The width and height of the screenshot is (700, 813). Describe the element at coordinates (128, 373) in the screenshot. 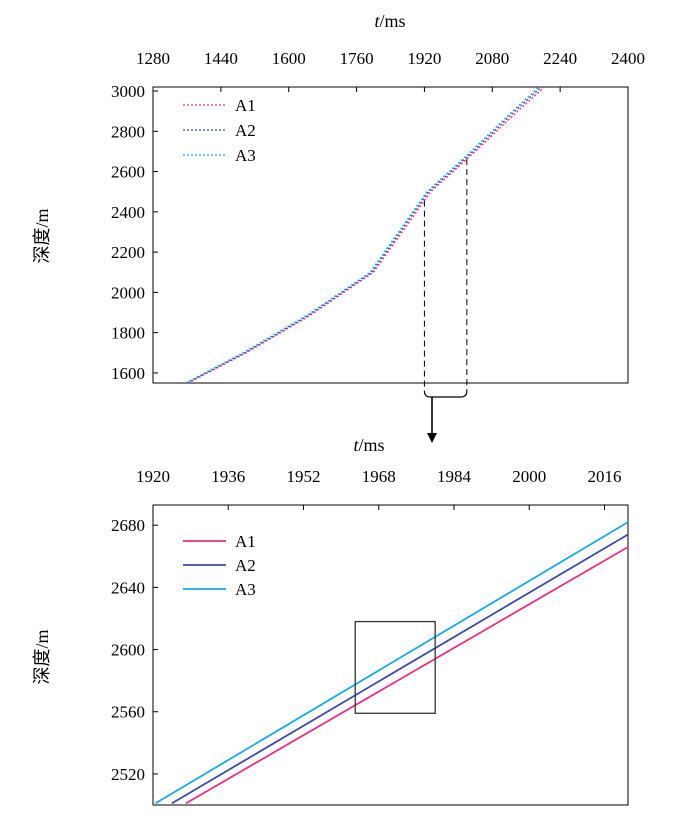

I see `y-tick-label: 1600` at that location.